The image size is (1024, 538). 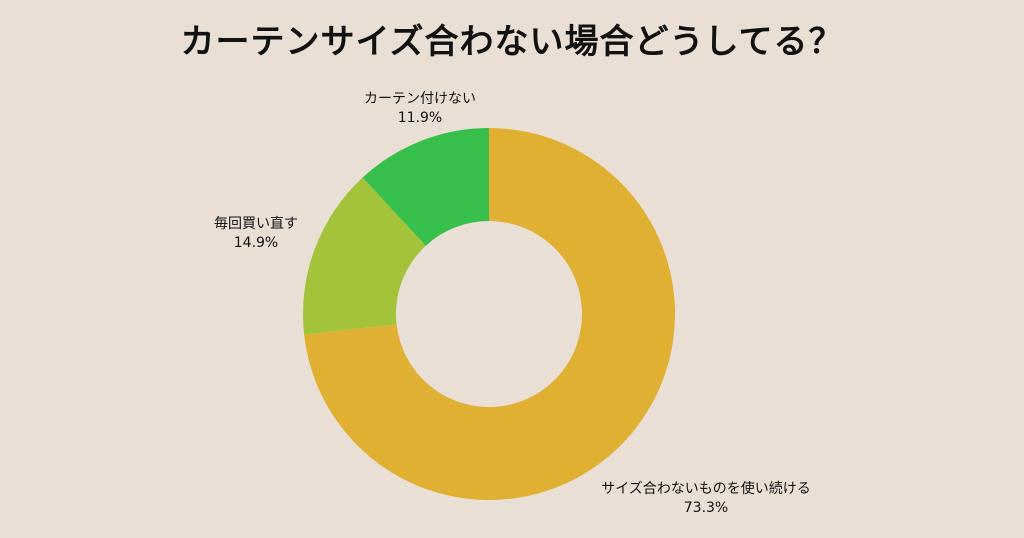 What do you see at coordinates (256, 224) in the screenshot?
I see `slice-label-name: 毎回買い直す` at bounding box center [256, 224].